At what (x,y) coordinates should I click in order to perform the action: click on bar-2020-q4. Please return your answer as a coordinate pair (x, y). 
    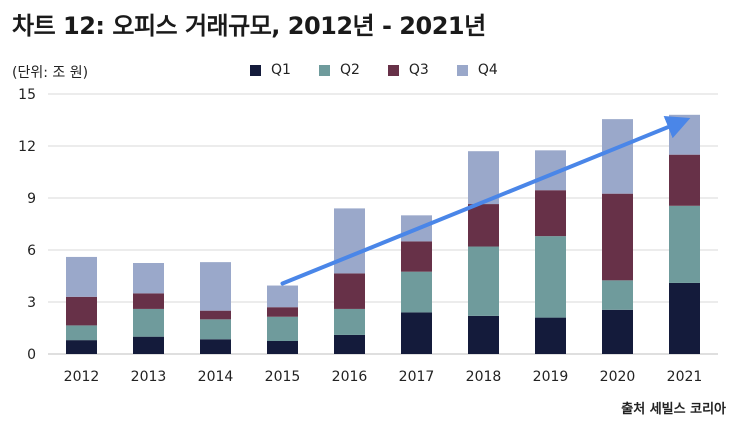
    Looking at the image, I should click on (617, 156).